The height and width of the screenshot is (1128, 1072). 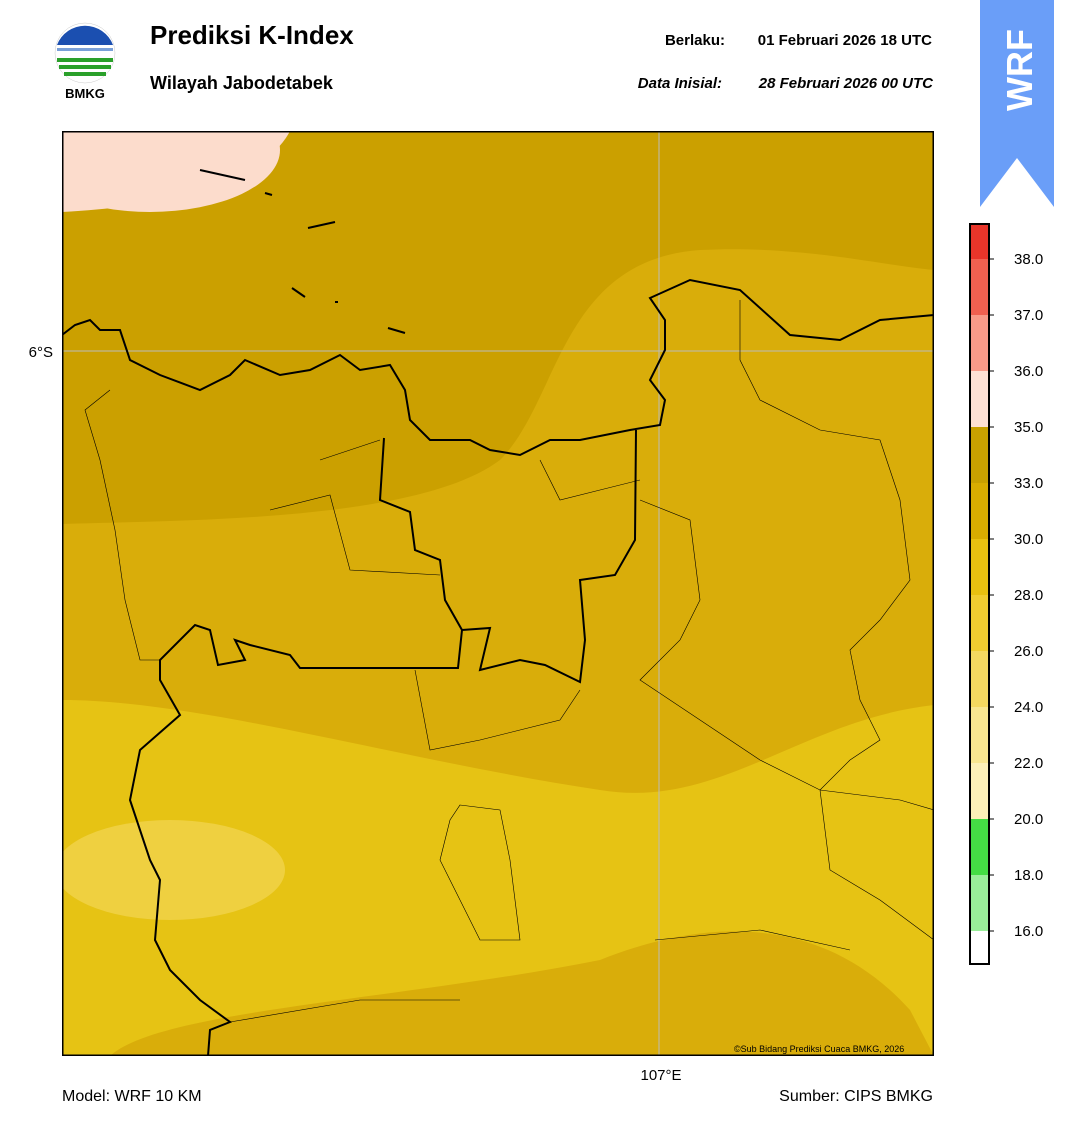 I want to click on colorbar-label: 33.0, so click(x=1028, y=483).